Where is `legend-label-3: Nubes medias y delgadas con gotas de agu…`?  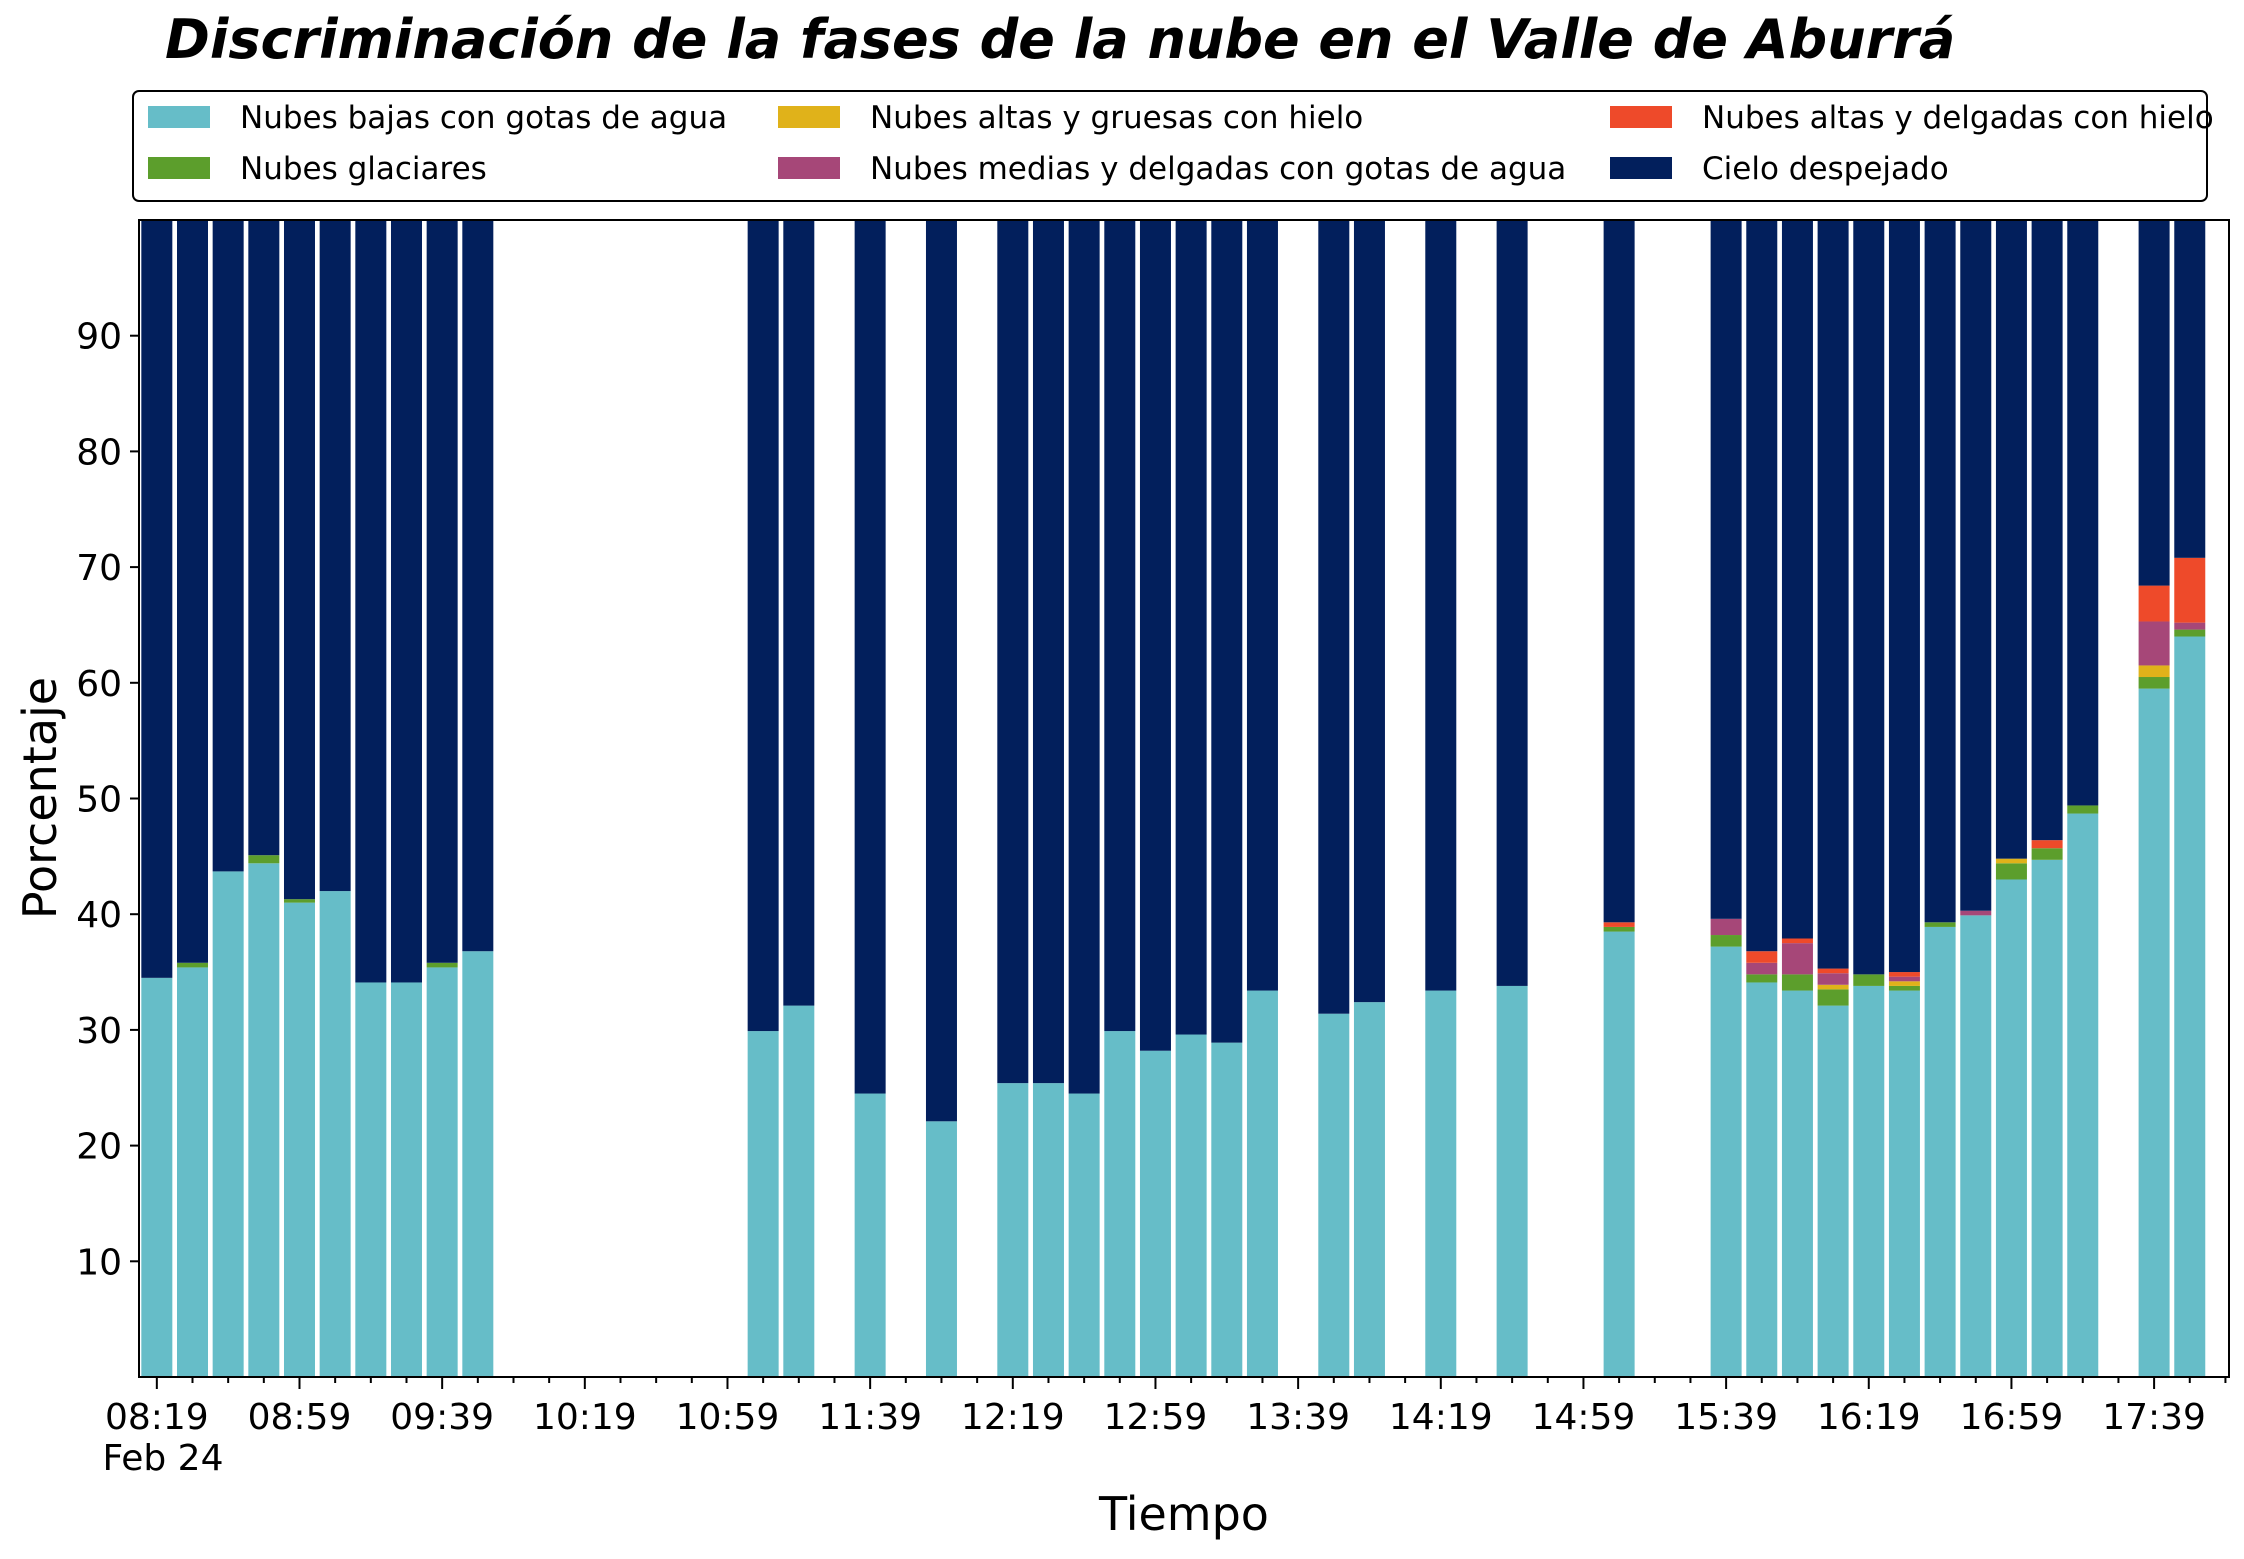
legend-label-3: Nubes medias y delgadas con gotas de agu… is located at coordinates (1218, 169).